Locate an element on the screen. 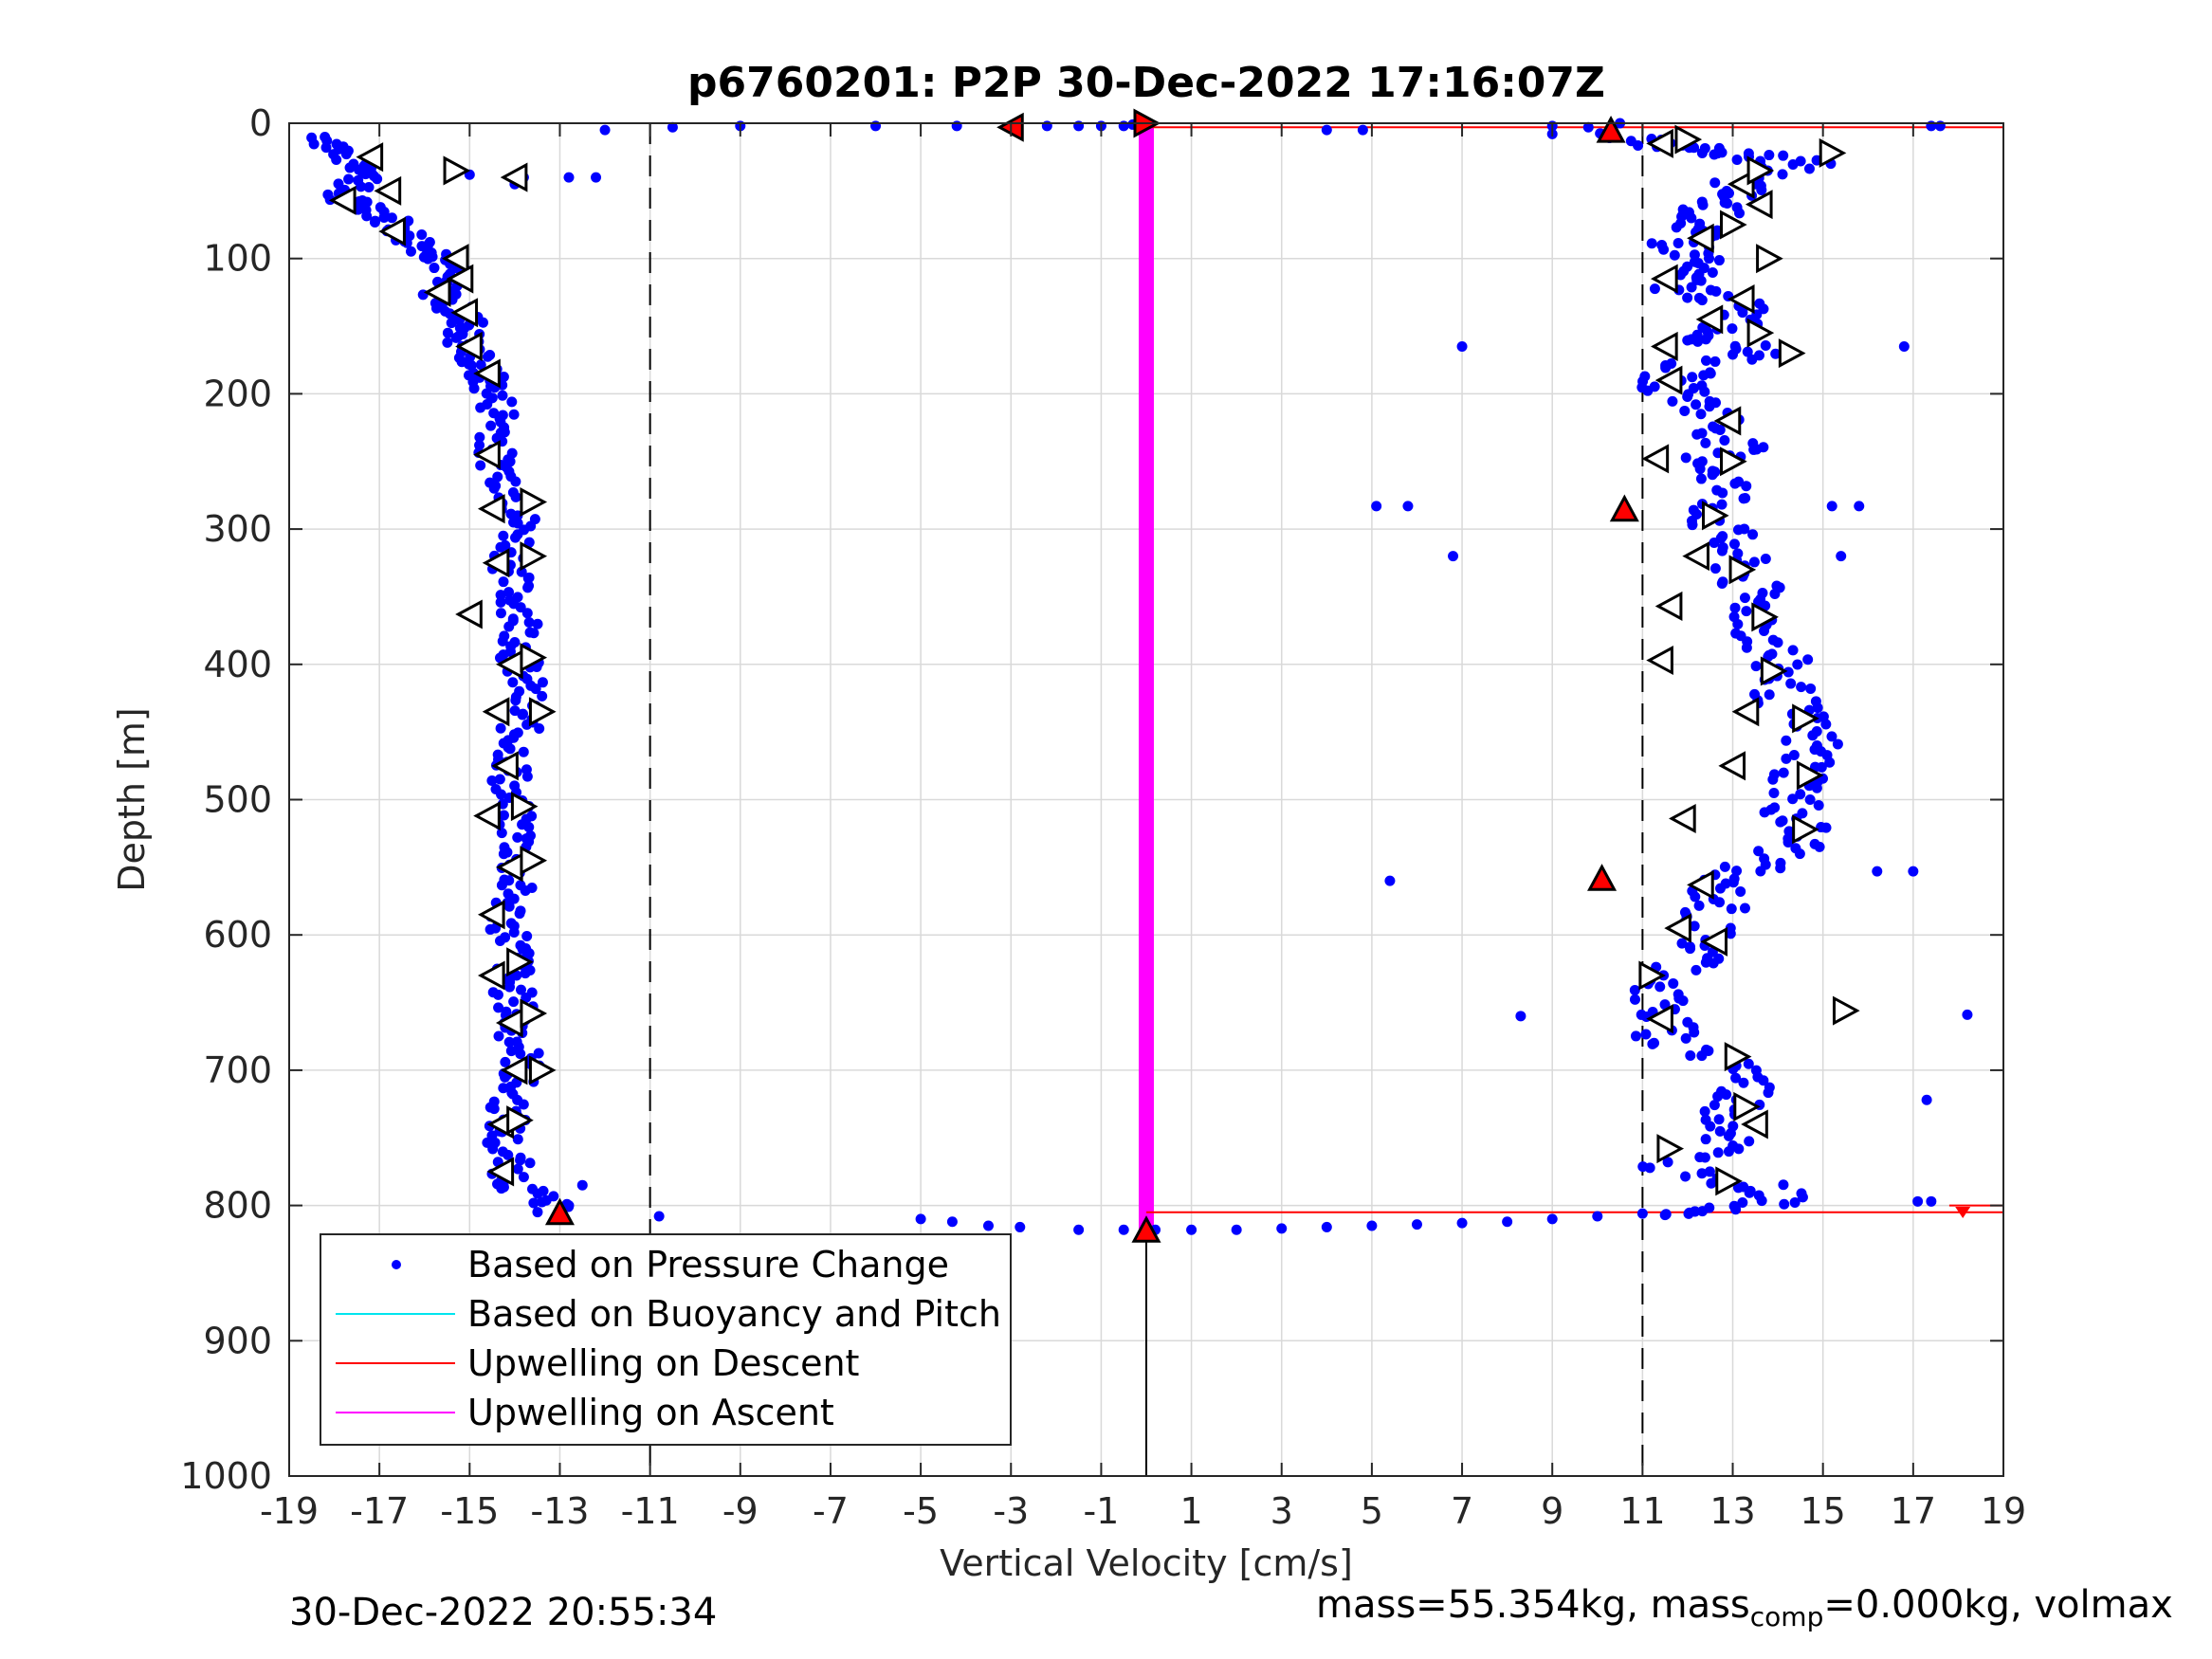 Image resolution: width=2212 pixels, height=1659 pixels. x-tick-label: 15 is located at coordinates (1823, 1511).